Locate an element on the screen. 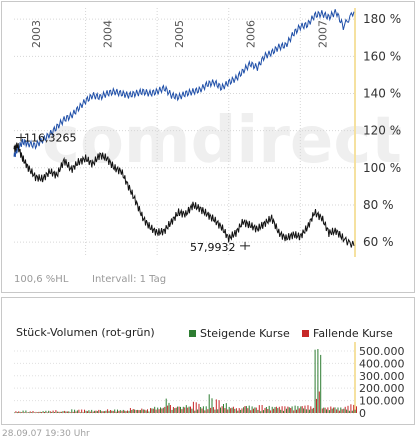 The width and height of the screenshot is (417, 443). y-tick-label: 300.000 is located at coordinates (382, 376).